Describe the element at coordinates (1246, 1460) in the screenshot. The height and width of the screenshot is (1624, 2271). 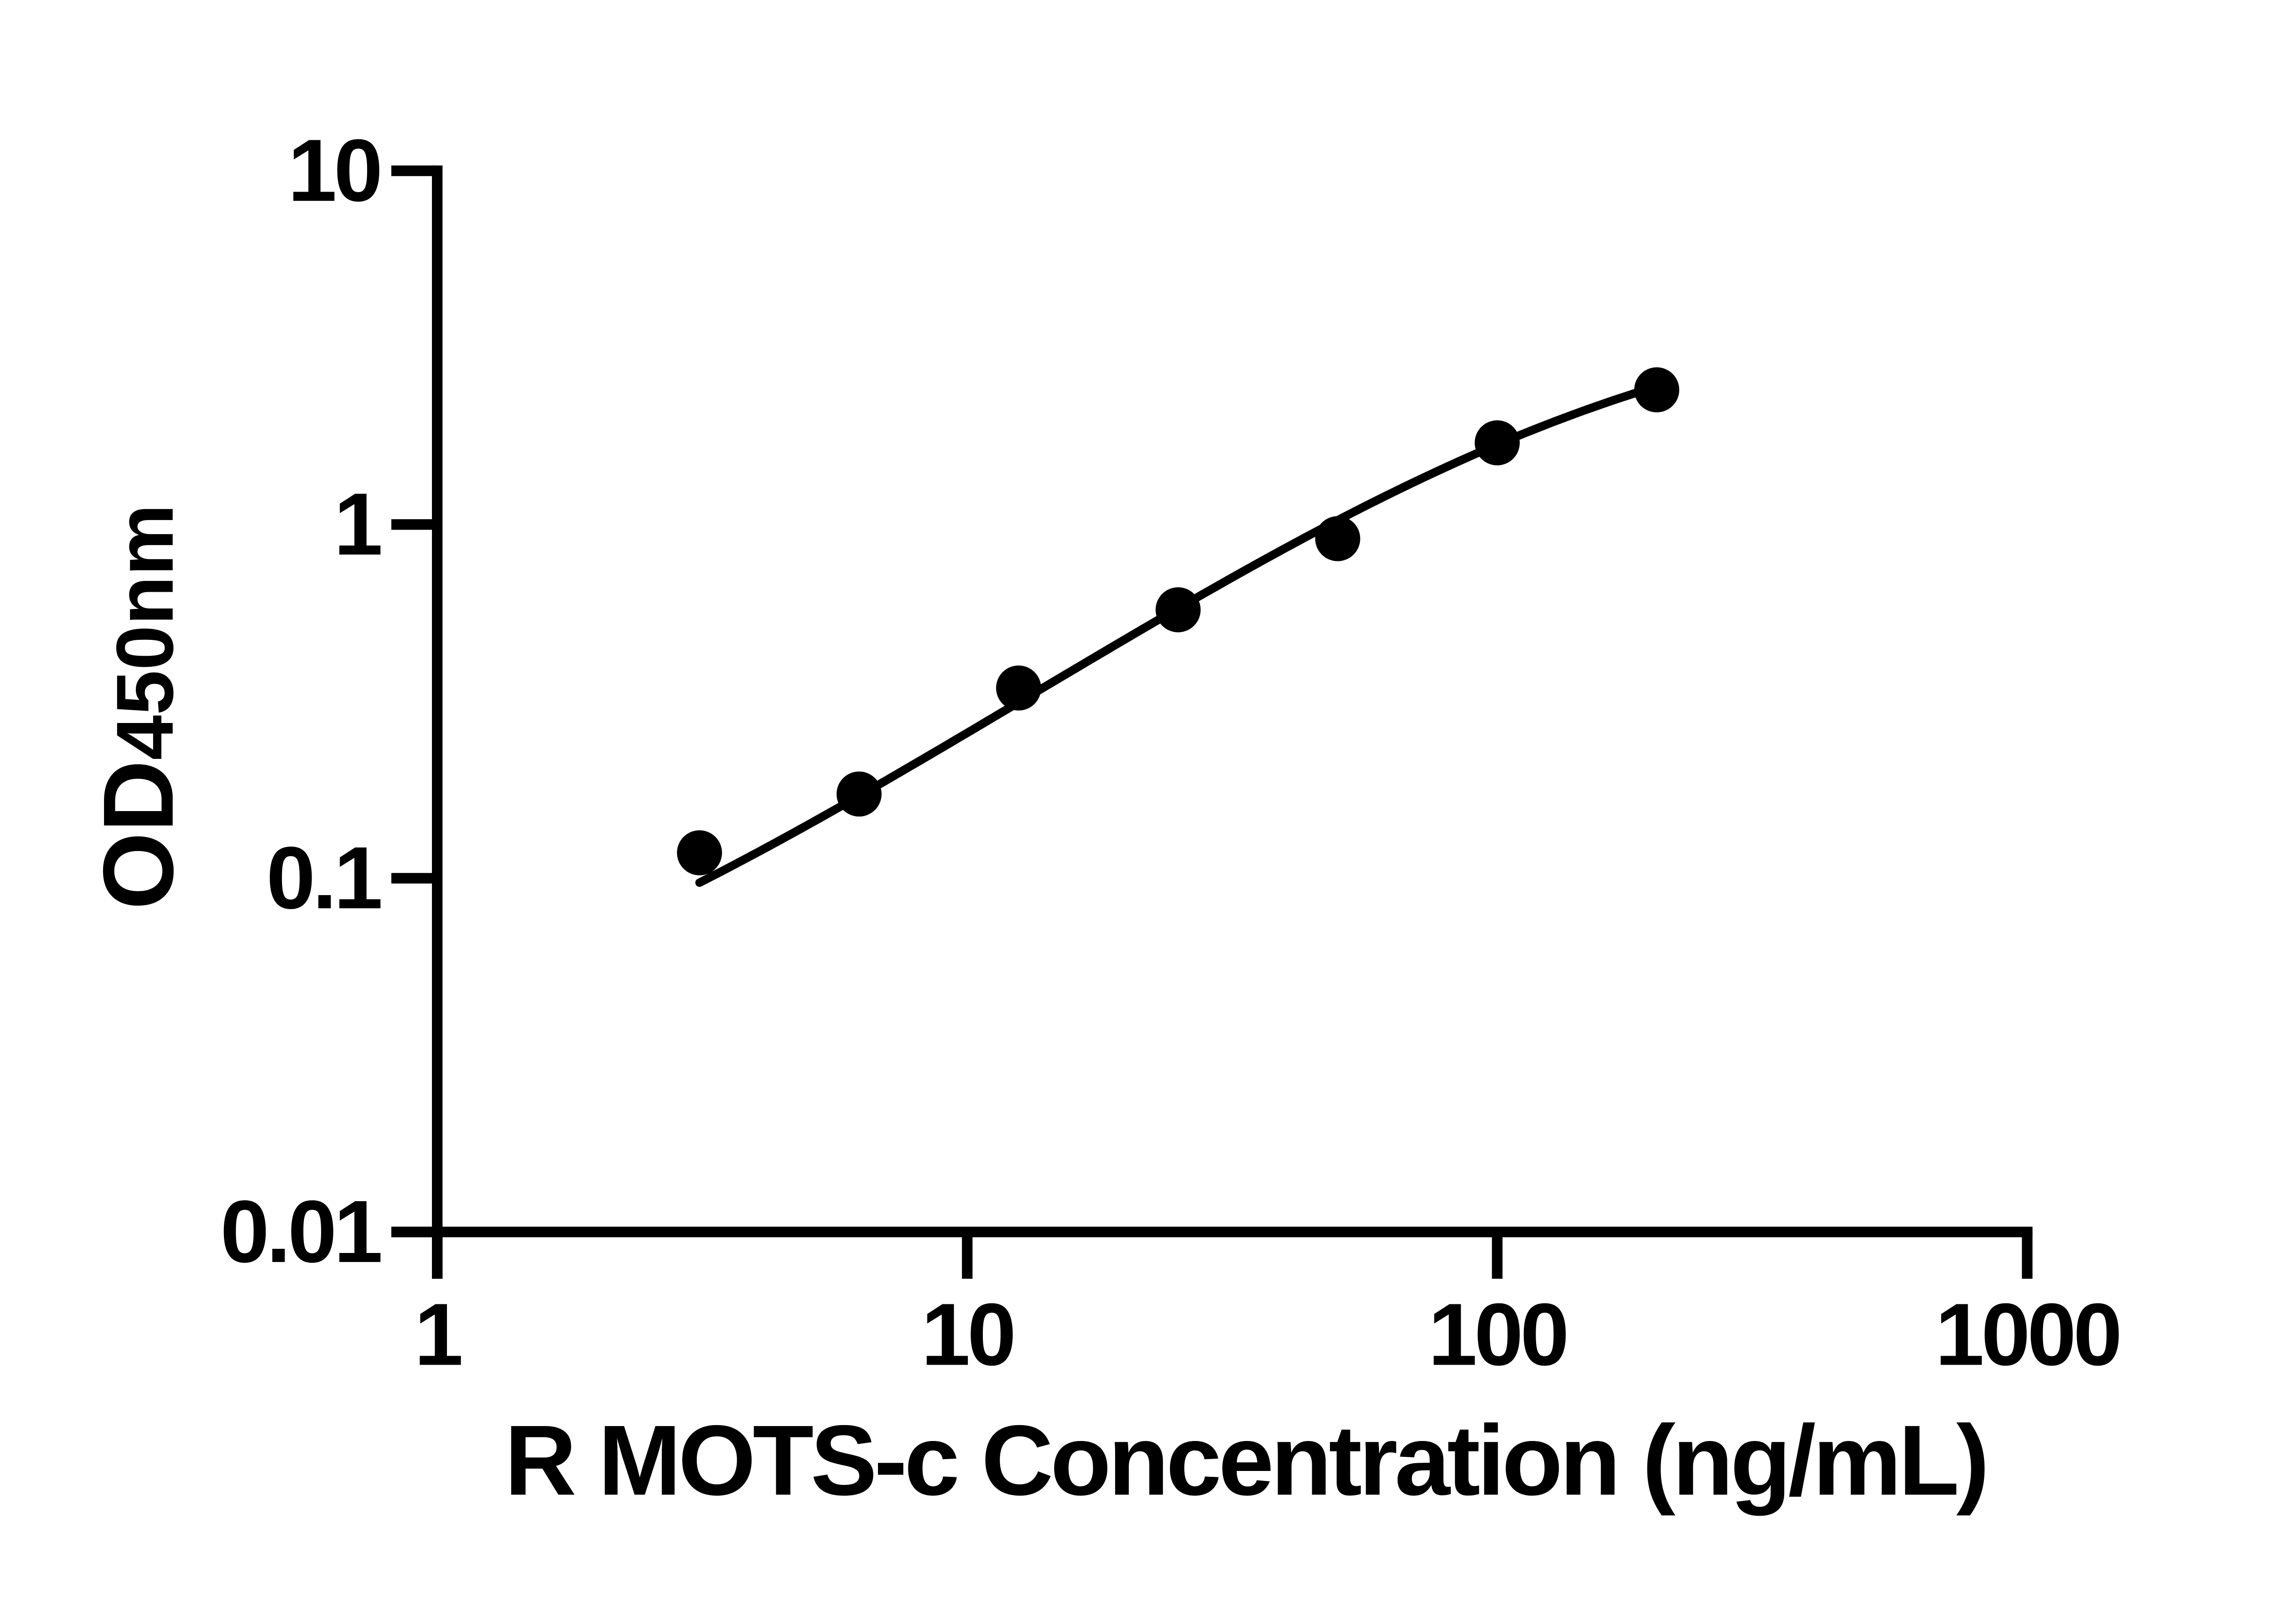
I see `x-axis-title: R MOTS-c Concentration (ng/mL)` at that location.